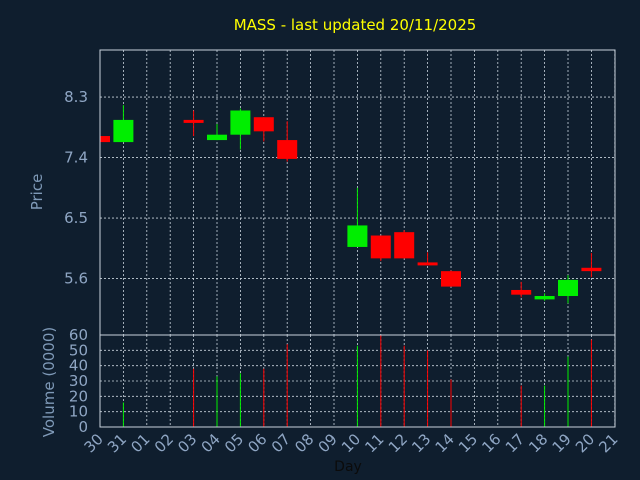  I want to click on volume-bars-layer, so click(357, 381).